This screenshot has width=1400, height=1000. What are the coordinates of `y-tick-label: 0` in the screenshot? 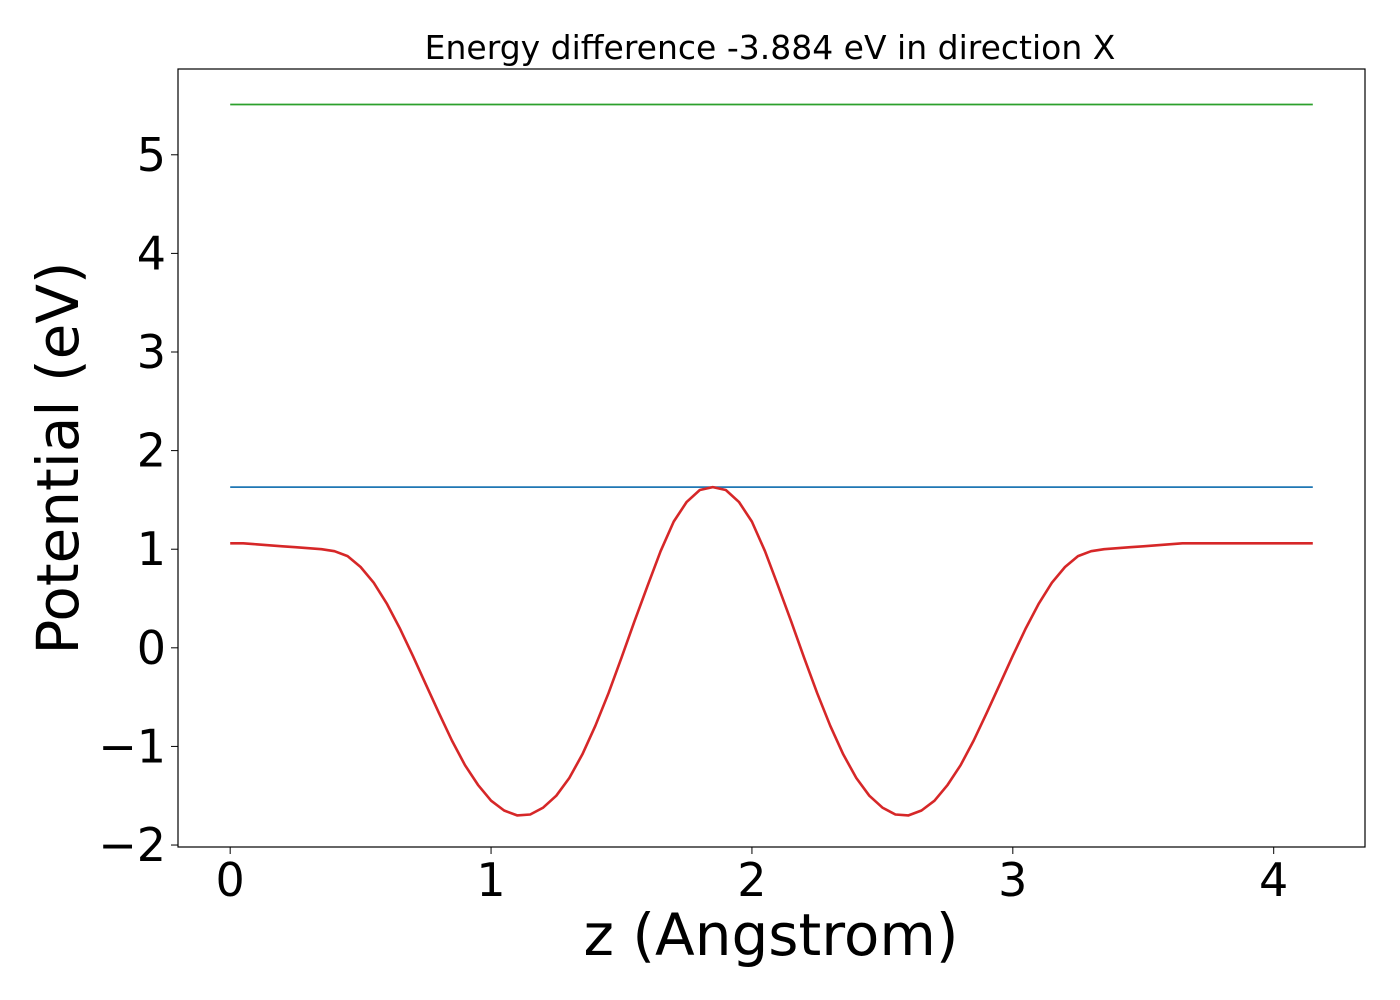 It's located at (151, 648).